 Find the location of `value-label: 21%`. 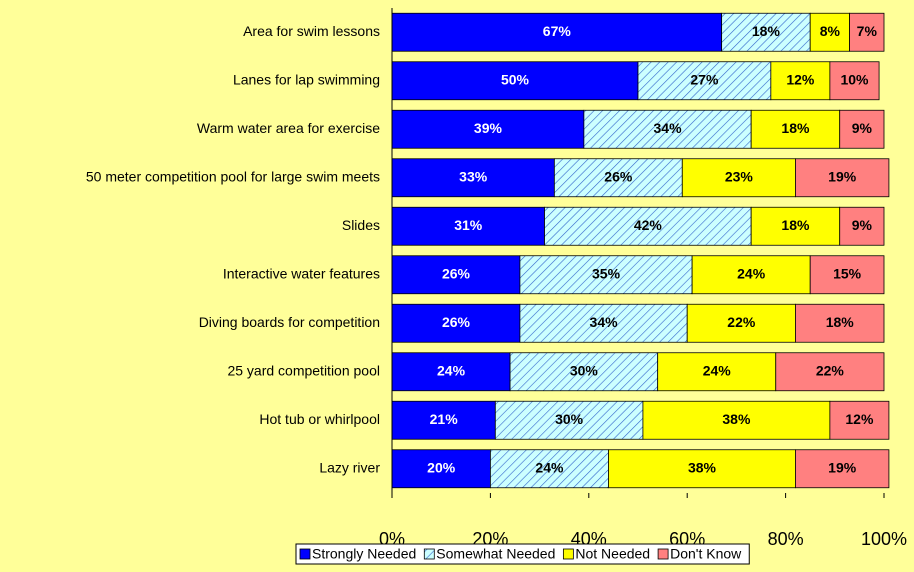

value-label: 21% is located at coordinates (444, 419).